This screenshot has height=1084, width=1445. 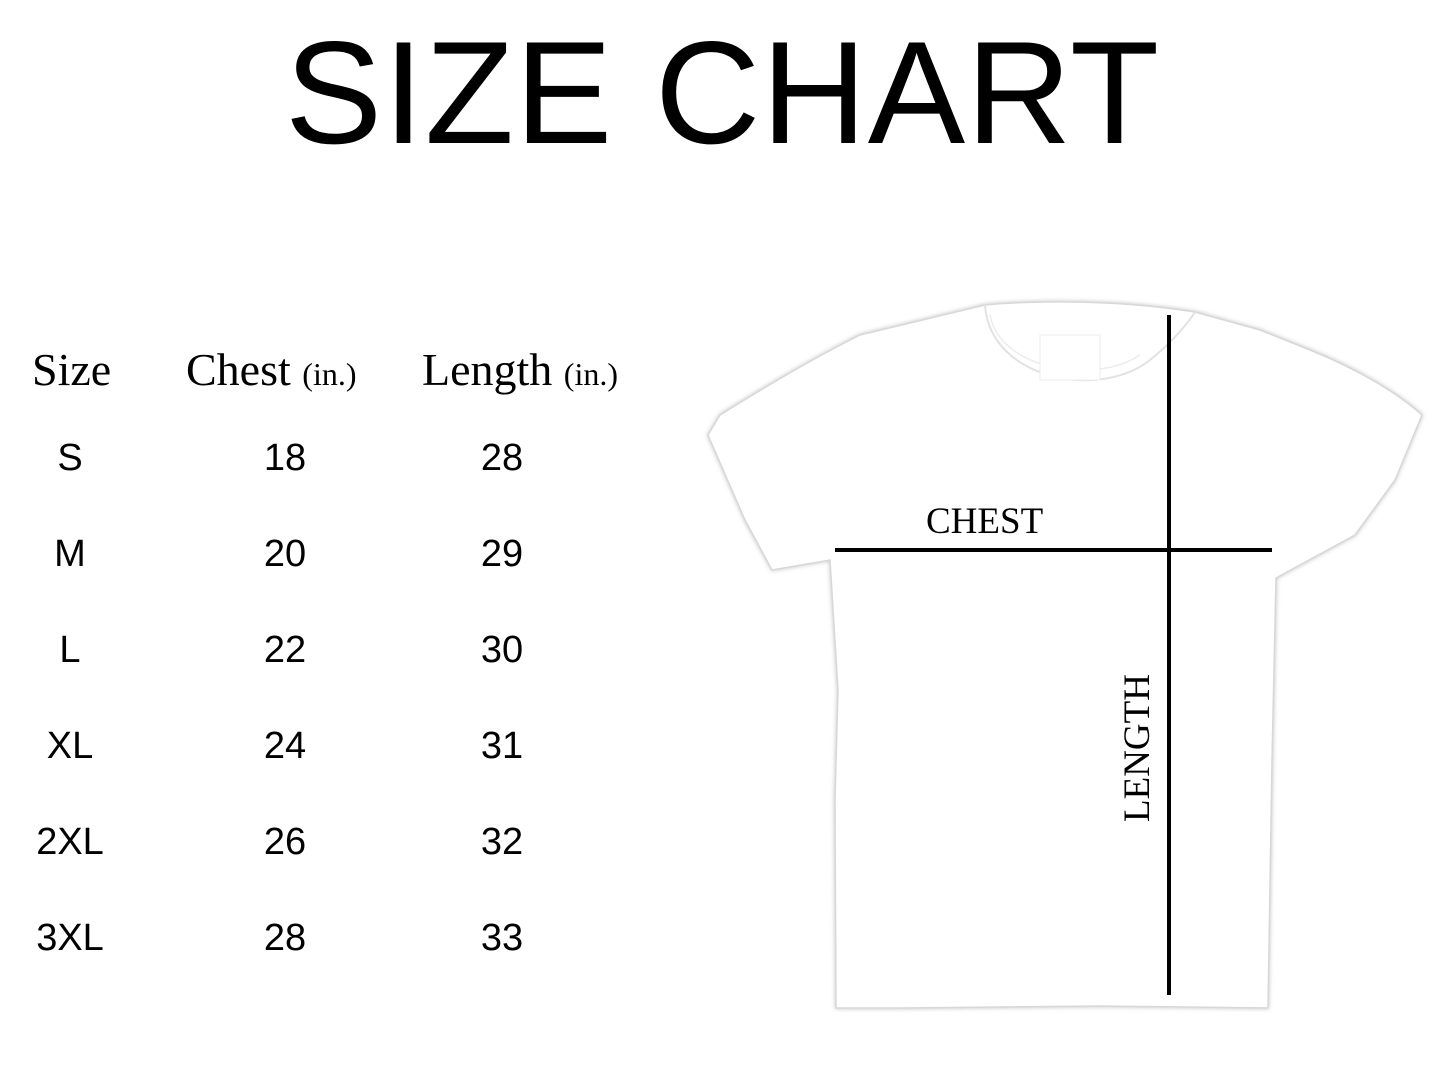 What do you see at coordinates (502, 554) in the screenshot?
I see `cell-length: 29` at bounding box center [502, 554].